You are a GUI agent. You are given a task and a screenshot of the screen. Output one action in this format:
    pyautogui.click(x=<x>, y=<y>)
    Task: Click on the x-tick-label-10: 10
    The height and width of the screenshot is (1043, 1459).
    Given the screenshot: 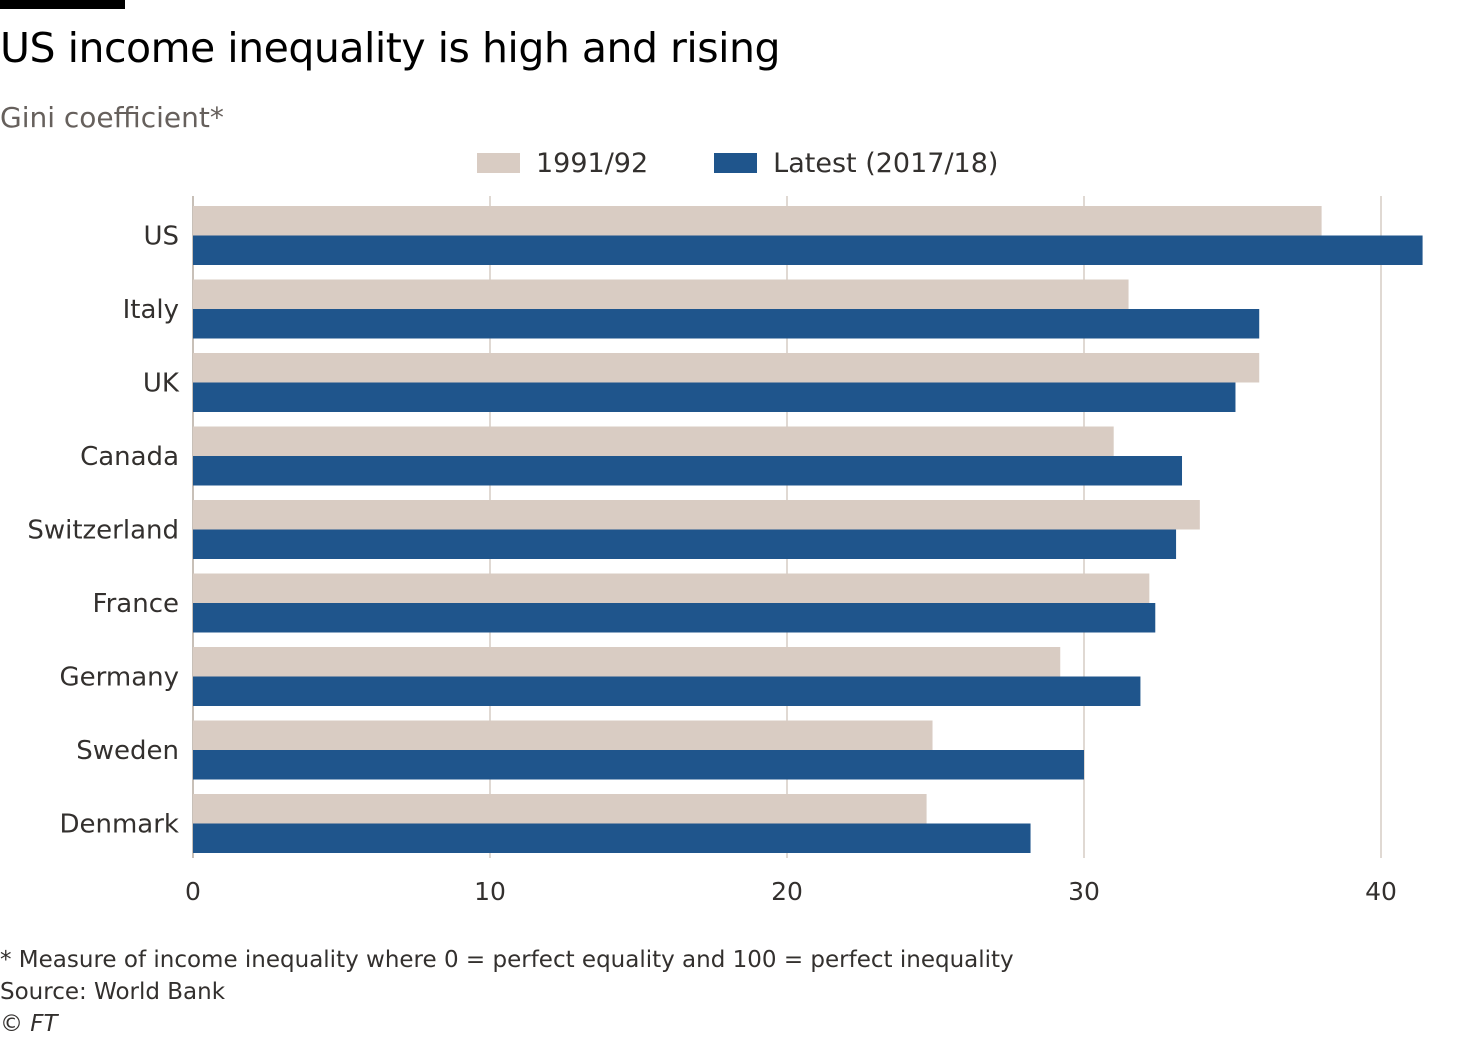 What is the action you would take?
    pyautogui.click(x=490, y=891)
    